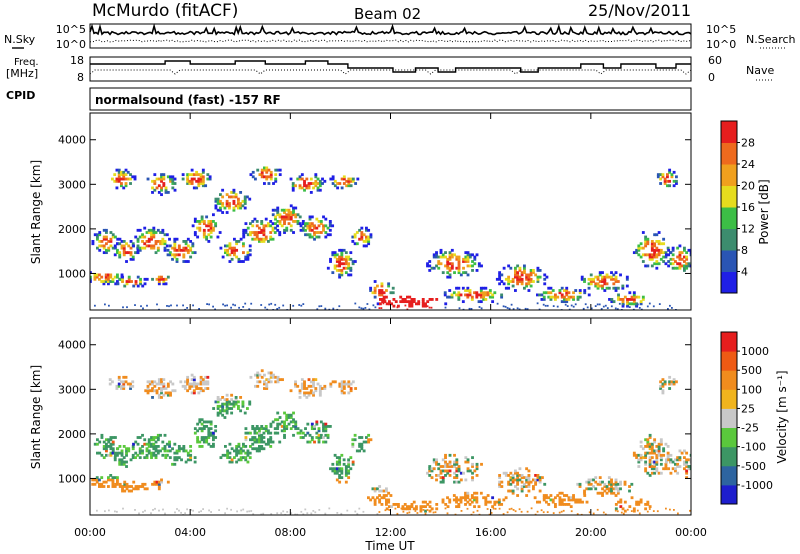 The height and width of the screenshot is (554, 800). Describe the element at coordinates (72, 389) in the screenshot. I see `velocity-ytick-label: 3000` at that location.